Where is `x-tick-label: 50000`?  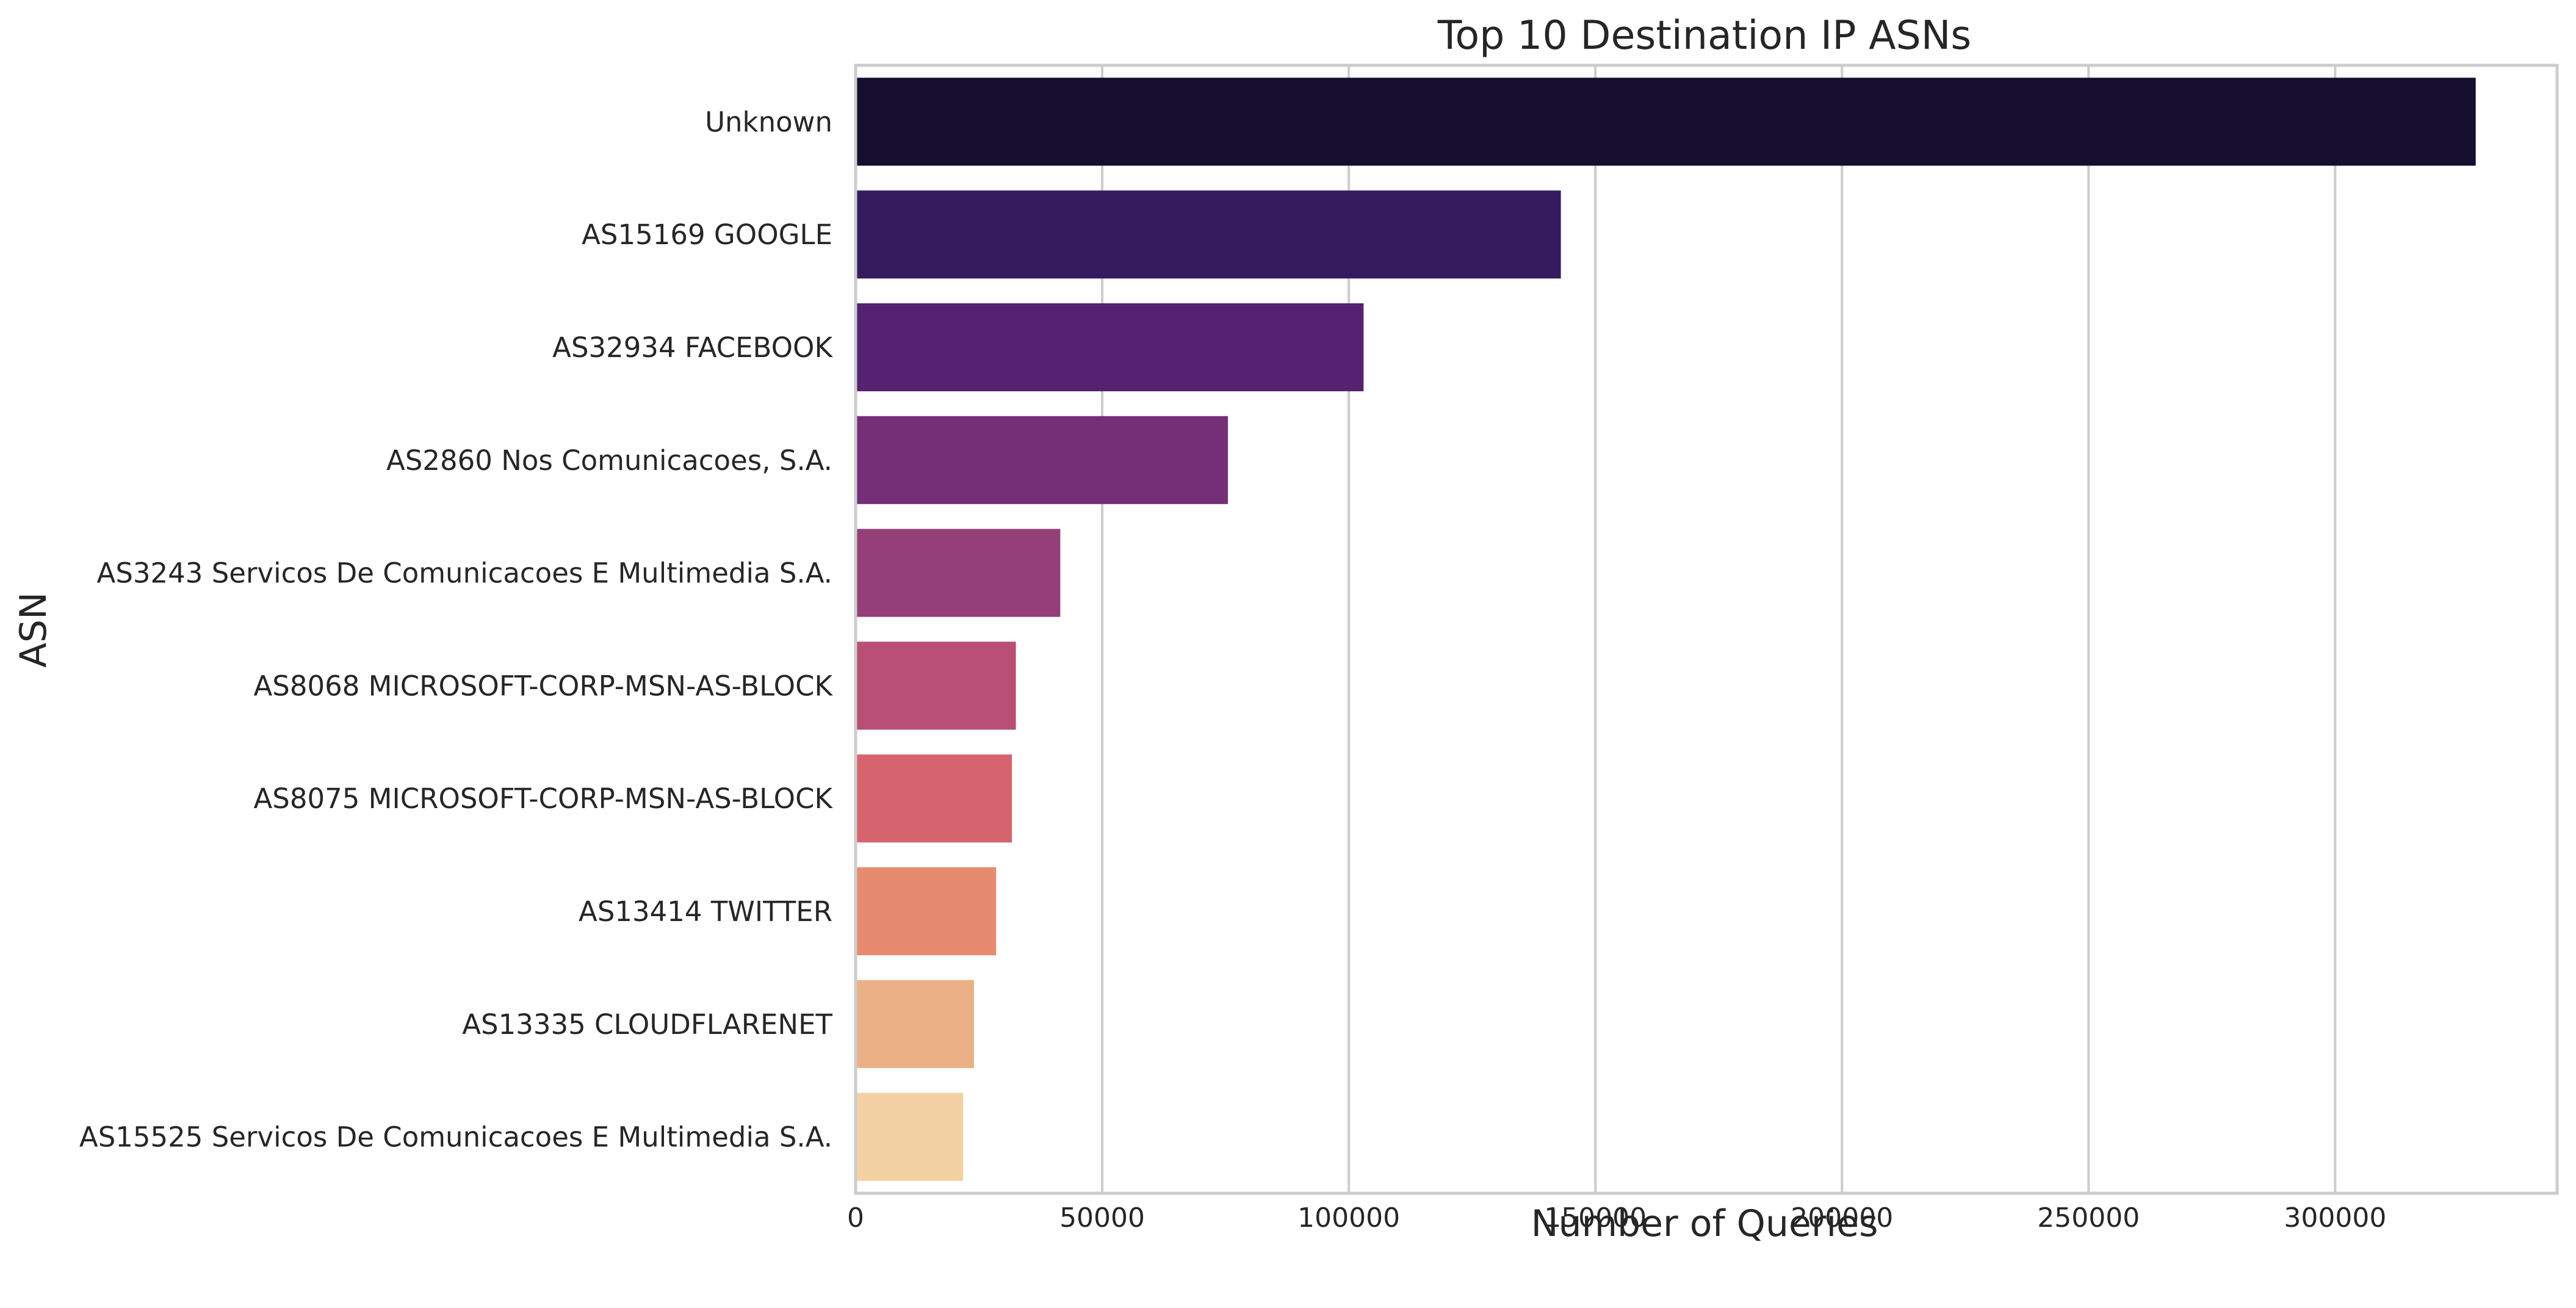 x-tick-label: 50000 is located at coordinates (1102, 1218).